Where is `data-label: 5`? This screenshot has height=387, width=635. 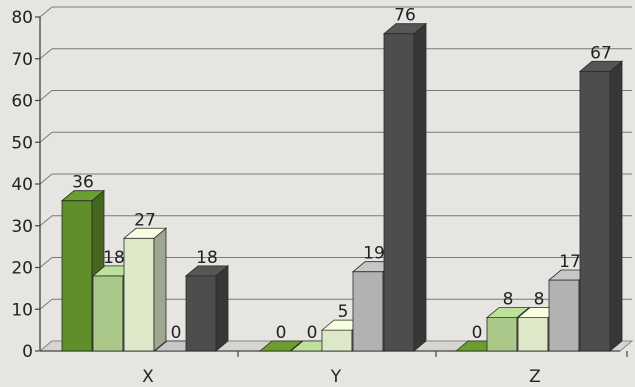
data-label: 5 is located at coordinates (343, 312).